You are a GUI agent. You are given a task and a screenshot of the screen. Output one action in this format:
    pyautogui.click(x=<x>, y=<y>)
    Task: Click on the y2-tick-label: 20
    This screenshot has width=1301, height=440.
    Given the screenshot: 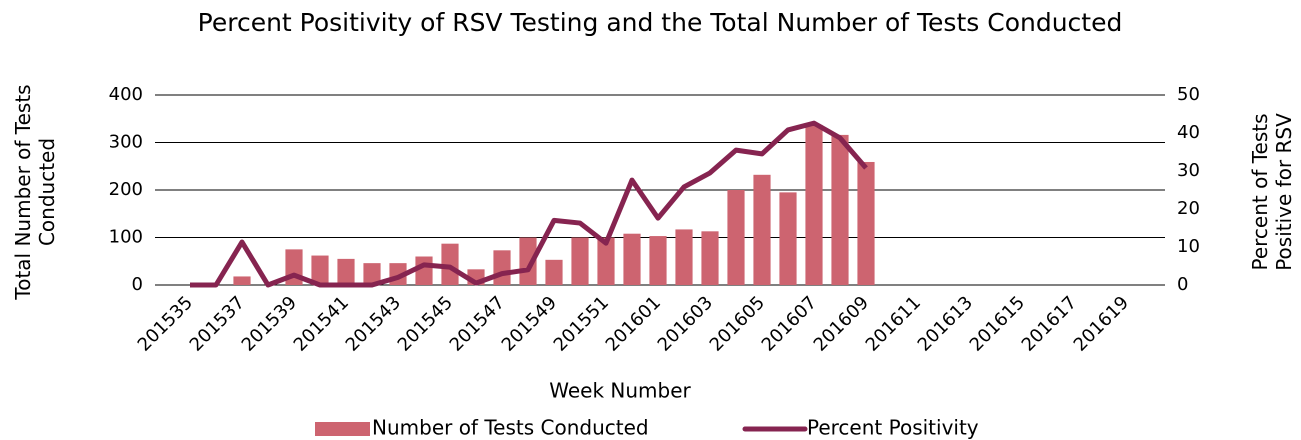 What is the action you would take?
    pyautogui.click(x=1188, y=208)
    